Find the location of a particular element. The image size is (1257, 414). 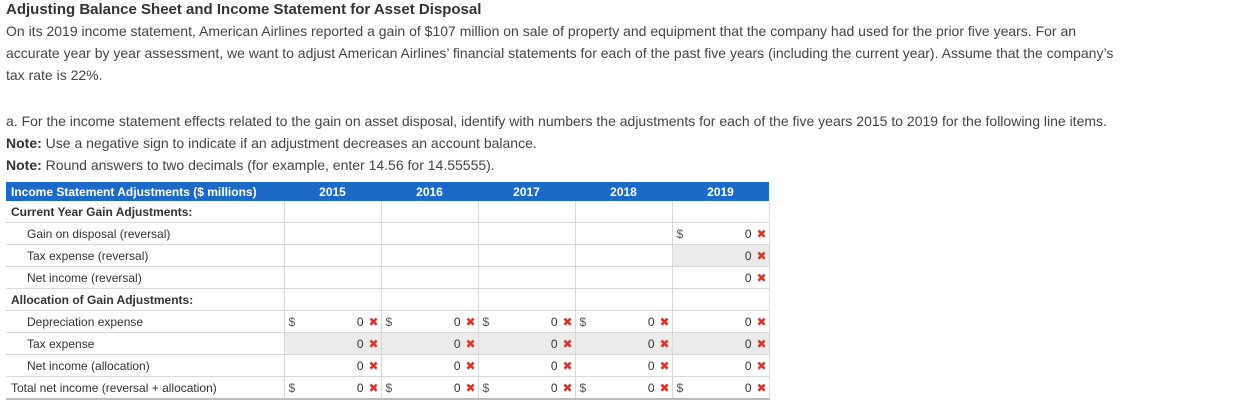

row-label-tax-expense-reversal: Tax expense (reversal) is located at coordinates (145, 255).